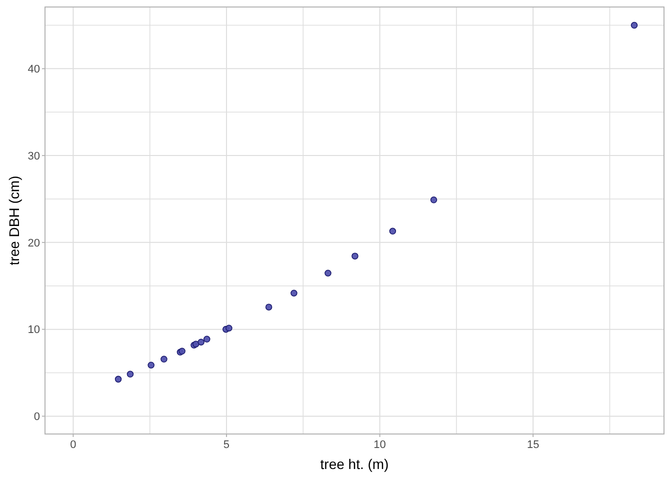 The image size is (672, 480). I want to click on y-tick-label: 20, so click(34, 243).